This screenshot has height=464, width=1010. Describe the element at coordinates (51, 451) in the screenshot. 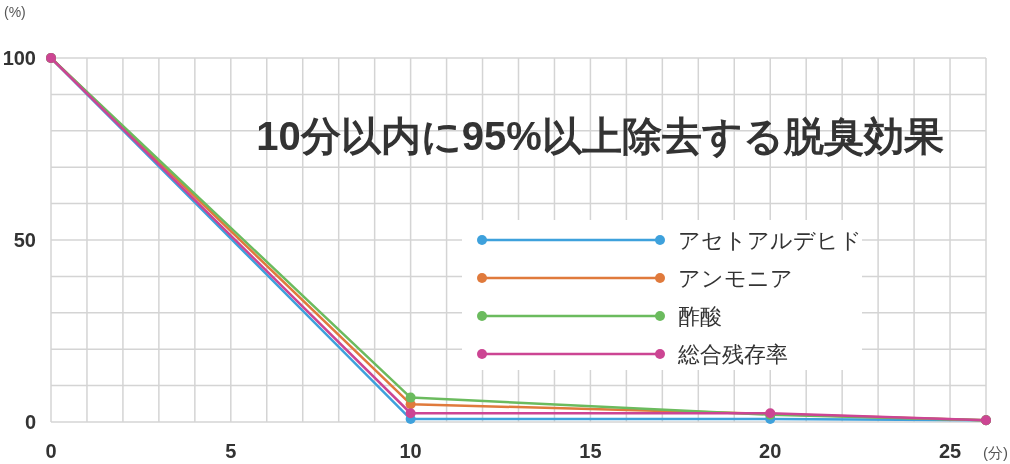

I see `x-tick-label: 0` at that location.